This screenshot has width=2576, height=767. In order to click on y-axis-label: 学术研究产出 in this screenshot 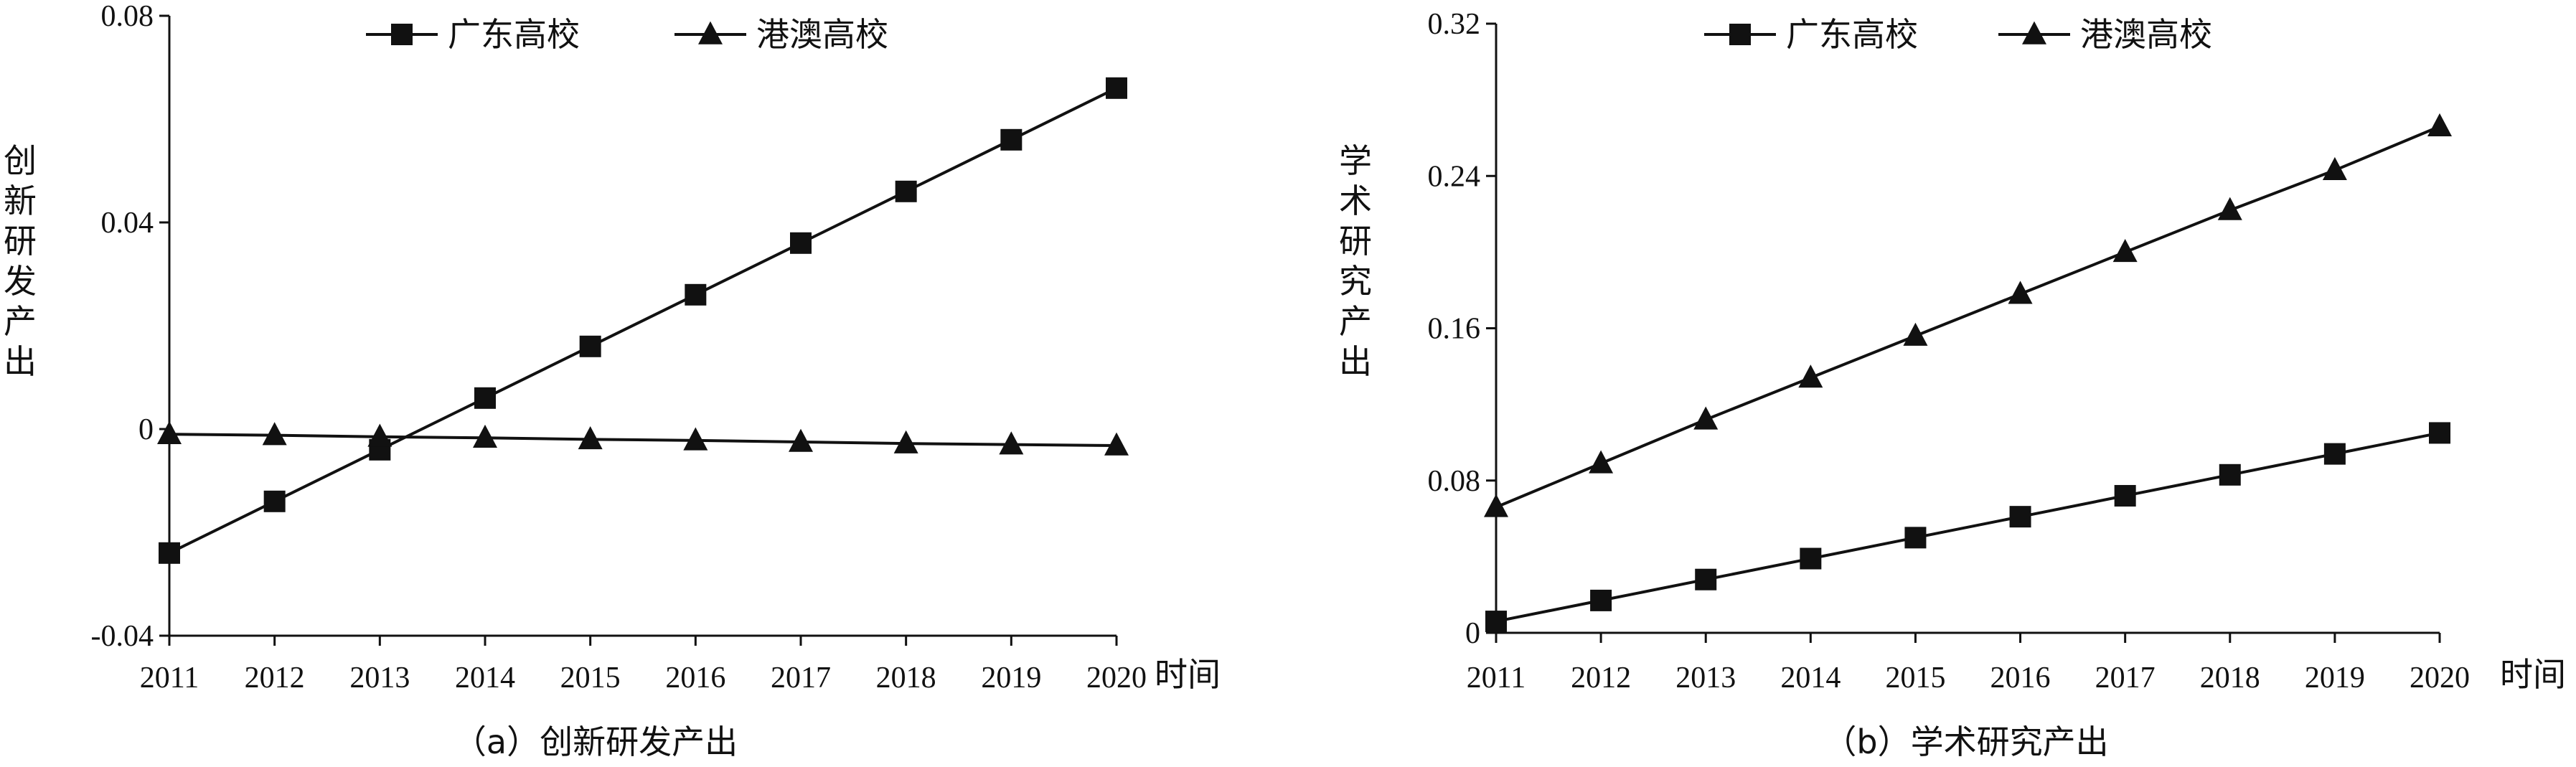, I will do `click(1355, 261)`.